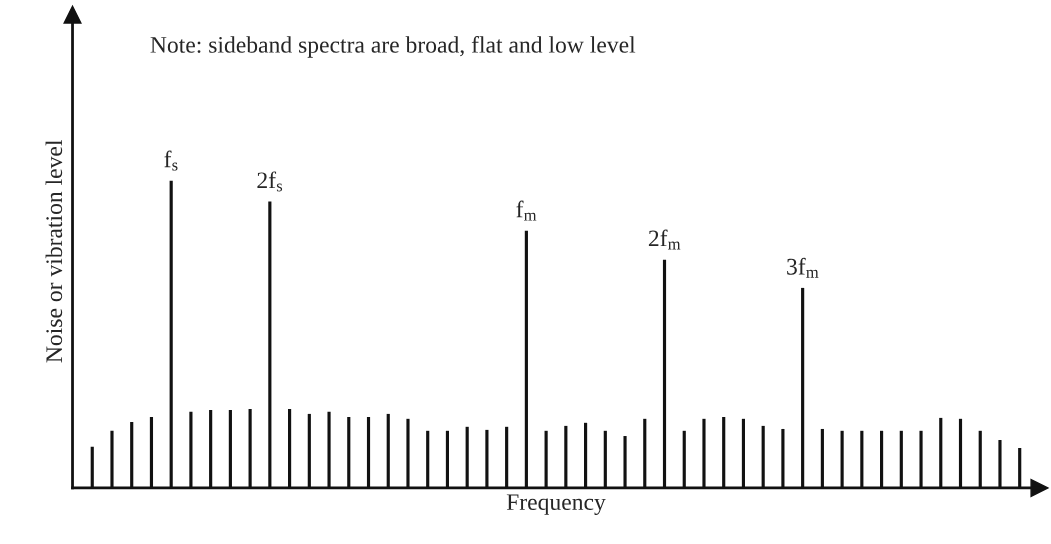  What do you see at coordinates (270, 181) in the screenshot?
I see `annotation: 2f$_{s}$` at bounding box center [270, 181].